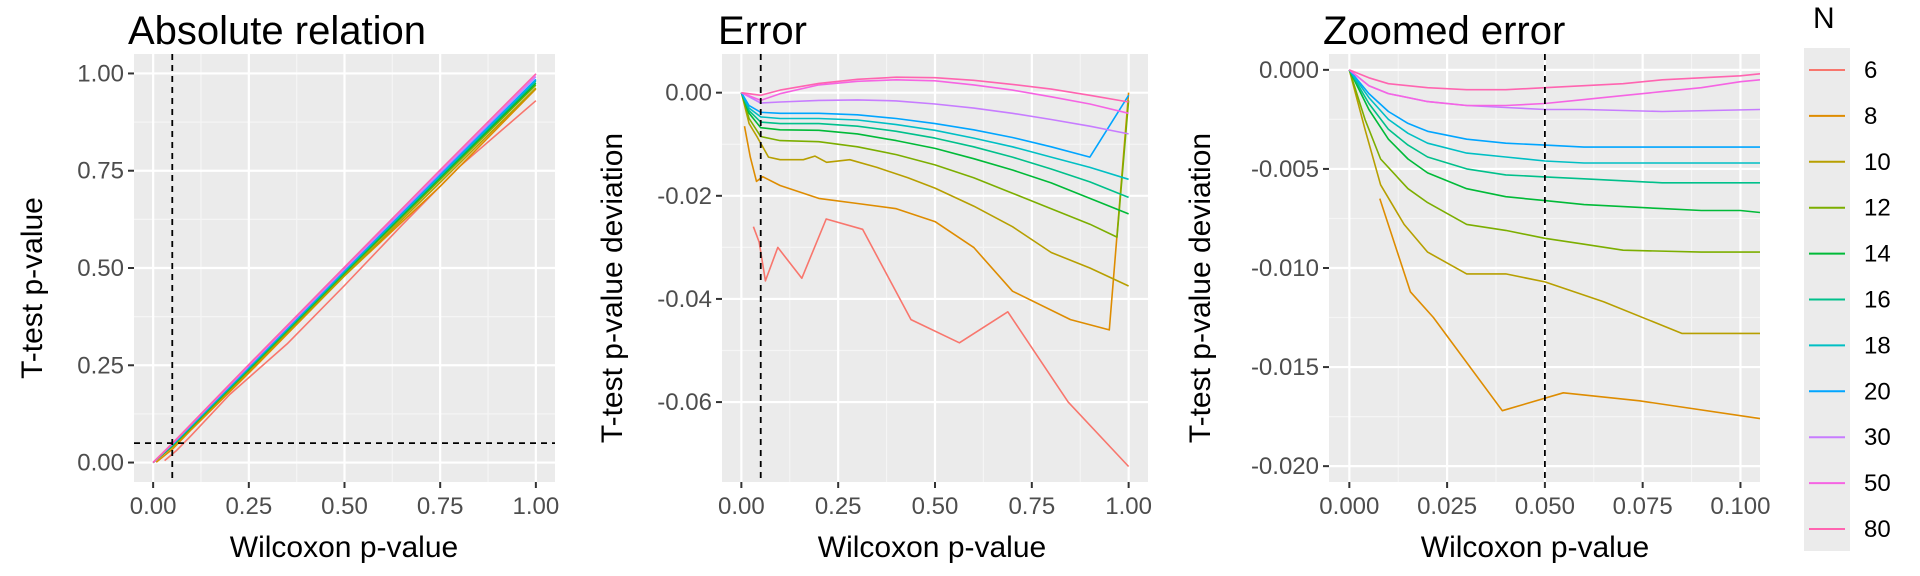  What do you see at coordinates (1349, 506) in the screenshot?
I see `x-tick-label: 0.000` at bounding box center [1349, 506].